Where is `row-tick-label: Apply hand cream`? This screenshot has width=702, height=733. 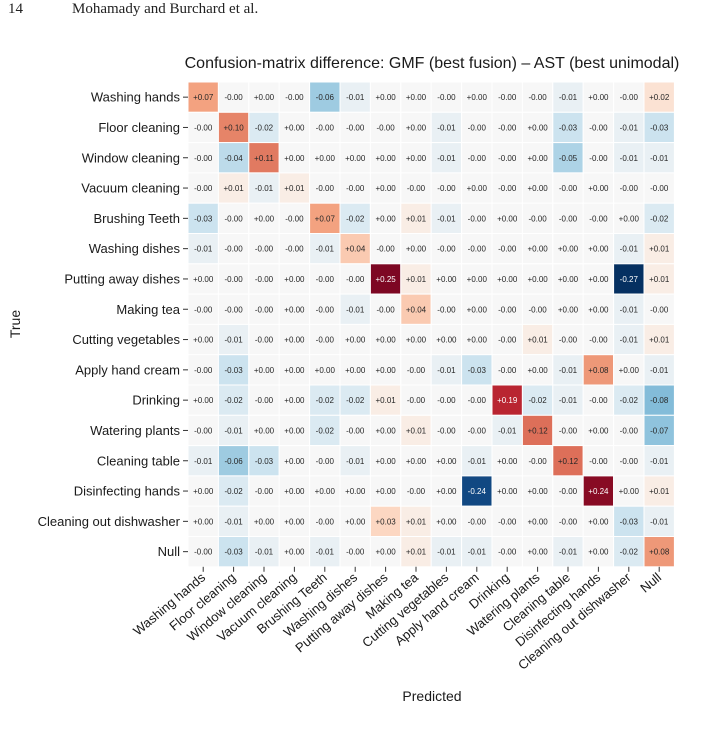
row-tick-label: Apply hand cream is located at coordinates (127, 369).